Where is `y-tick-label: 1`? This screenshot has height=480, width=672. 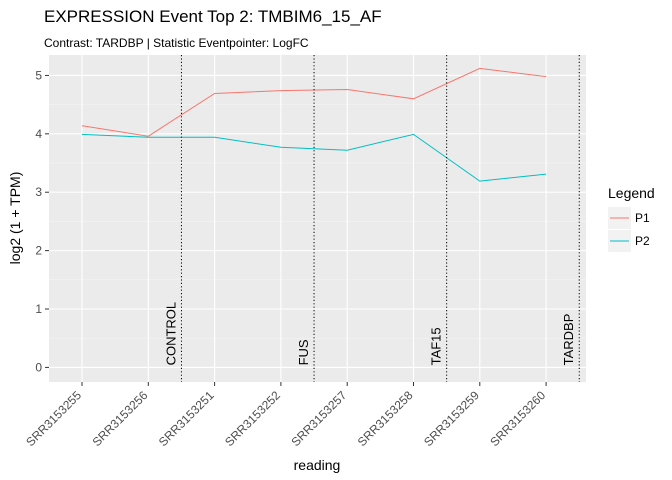 y-tick-label: 1 is located at coordinates (38, 309).